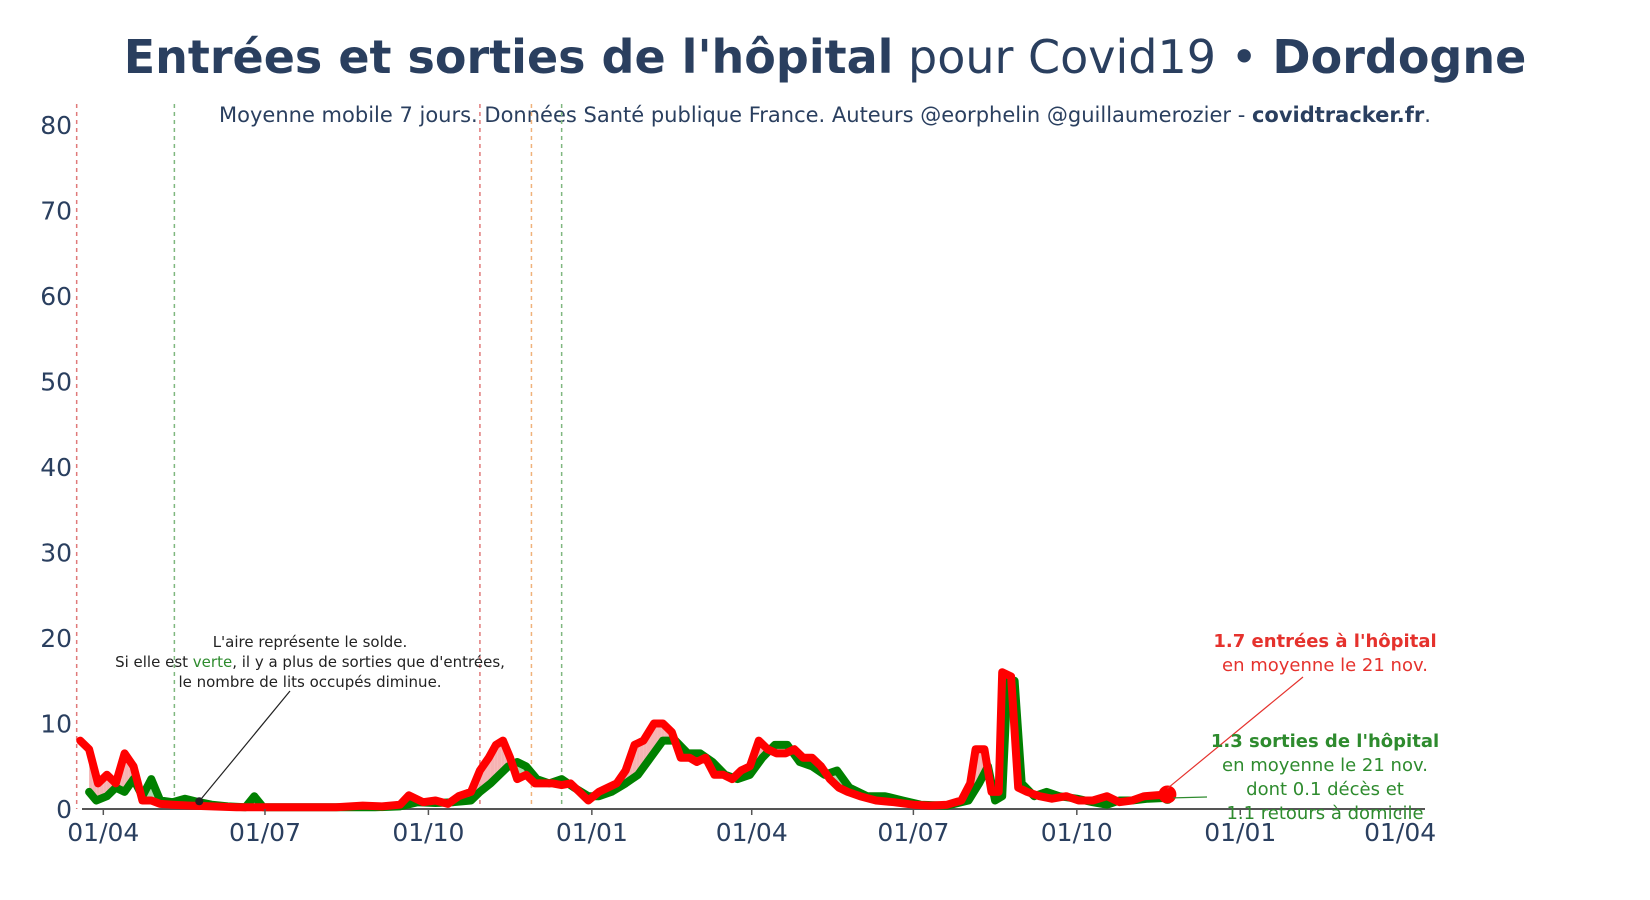 This screenshot has width=1650, height=900. What do you see at coordinates (368, 662) in the screenshot?
I see `note-line-2b: , il y a plus de sorties que d'entrées,` at bounding box center [368, 662].